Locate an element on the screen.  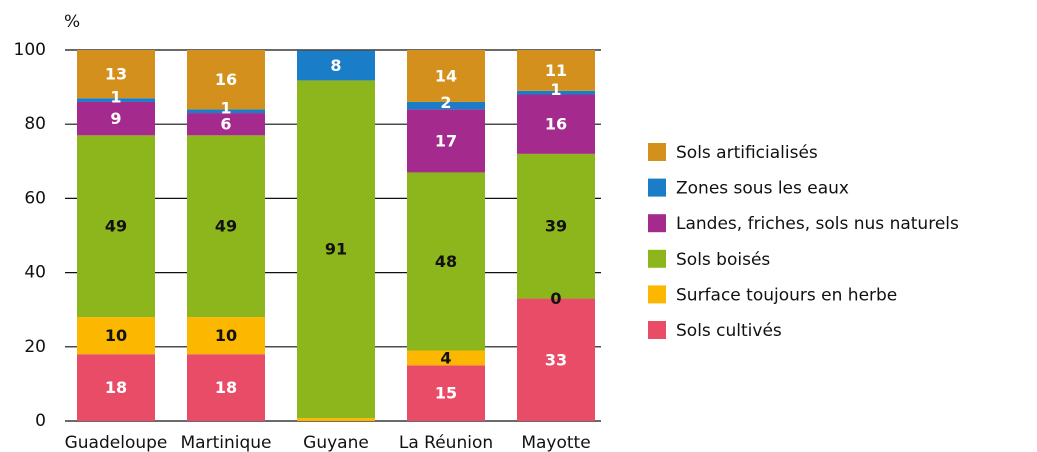
legend-label: Landes, friches, sols nus naturels is located at coordinates (817, 224).